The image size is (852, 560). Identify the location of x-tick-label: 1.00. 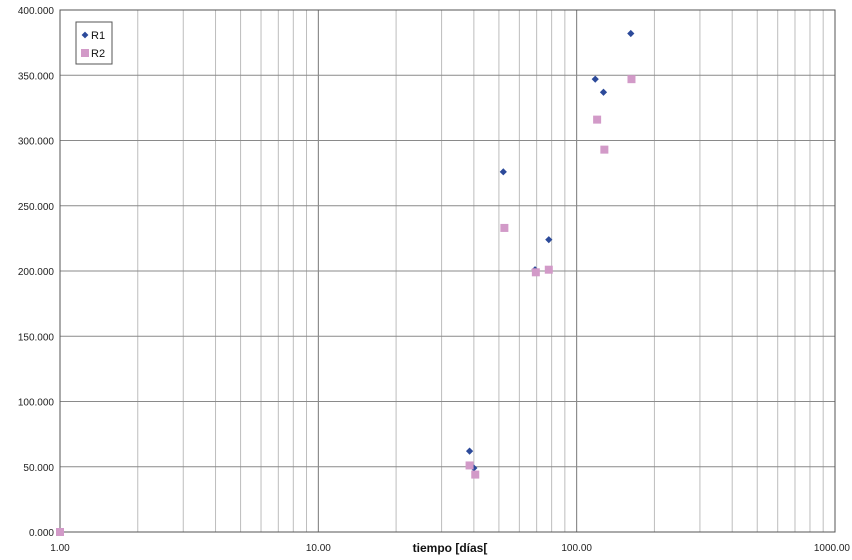
(60, 548).